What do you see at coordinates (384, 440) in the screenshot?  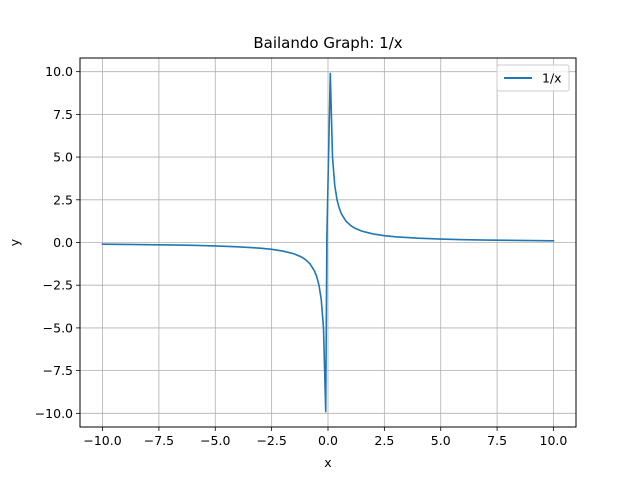 I see `x-tick-label: 2.5` at bounding box center [384, 440].